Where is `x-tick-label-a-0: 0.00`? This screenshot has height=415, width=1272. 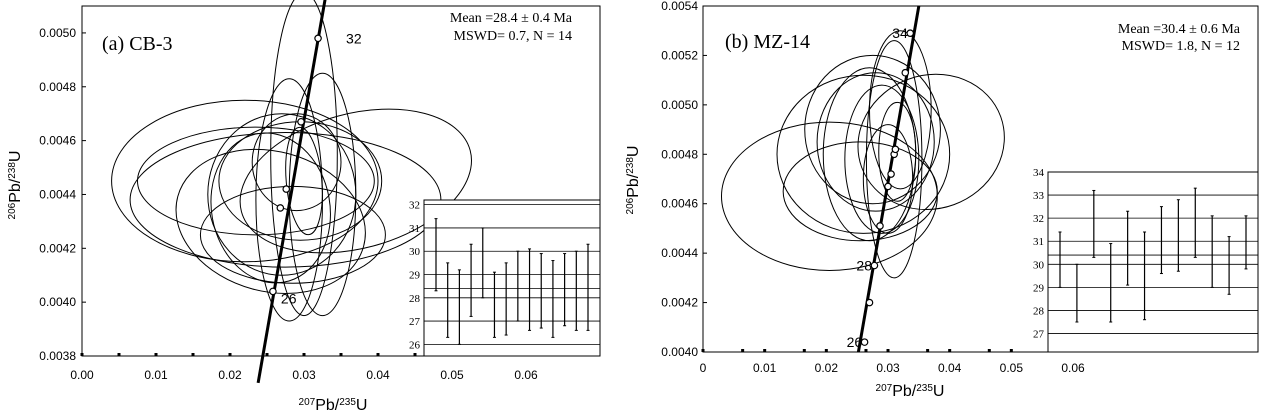 x-tick-label-a-0: 0.00 is located at coordinates (82, 375).